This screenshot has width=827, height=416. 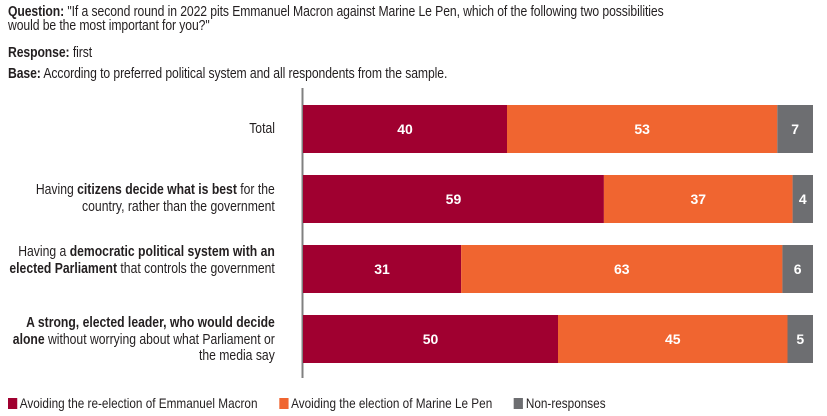 I want to click on data-label: 59, so click(x=454, y=199).